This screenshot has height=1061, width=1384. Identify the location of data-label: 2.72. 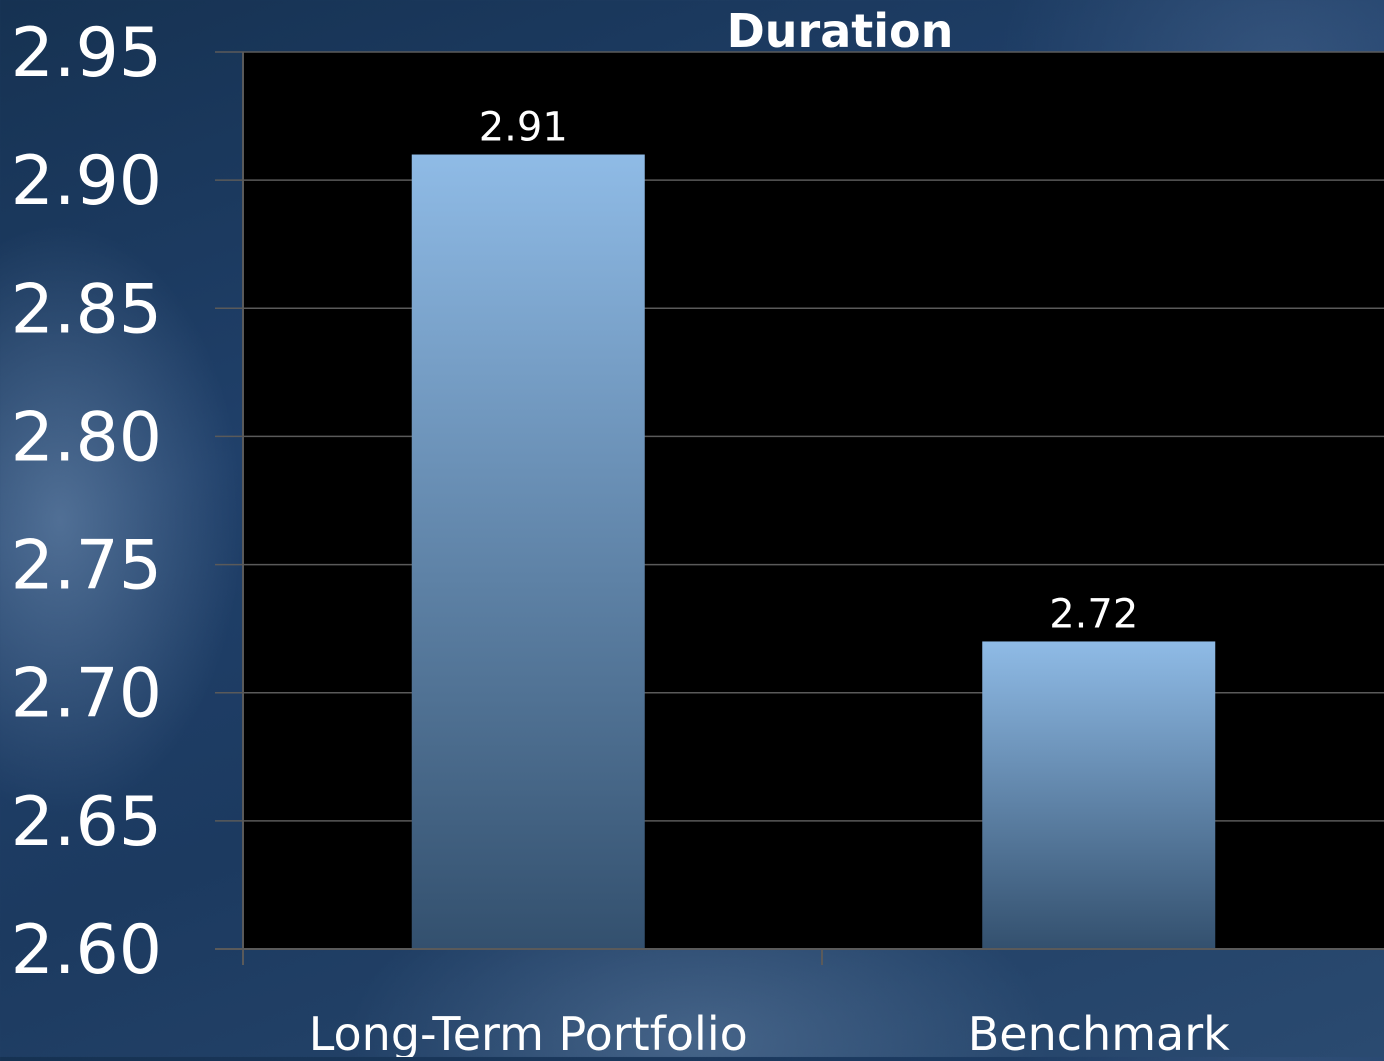
(1093, 614).